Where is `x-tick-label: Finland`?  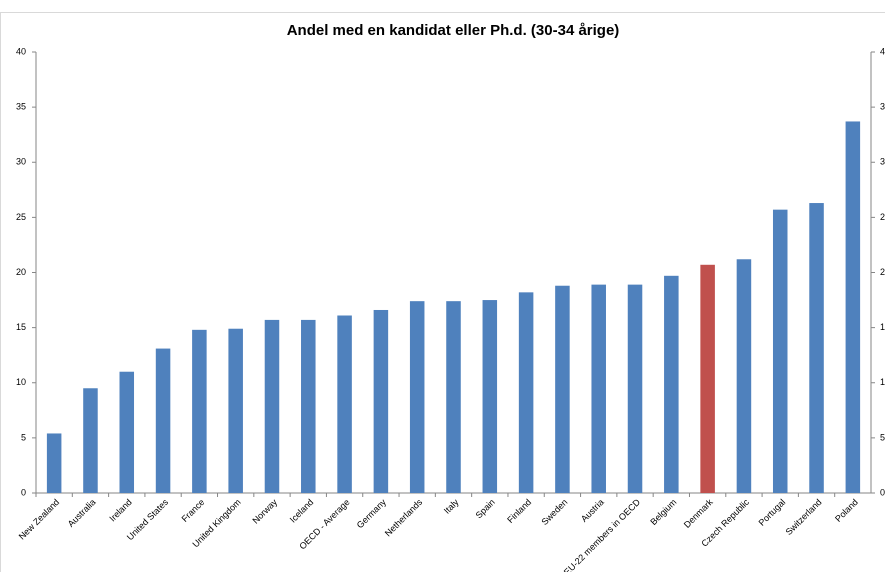 x-tick-label: Finland is located at coordinates (519, 511).